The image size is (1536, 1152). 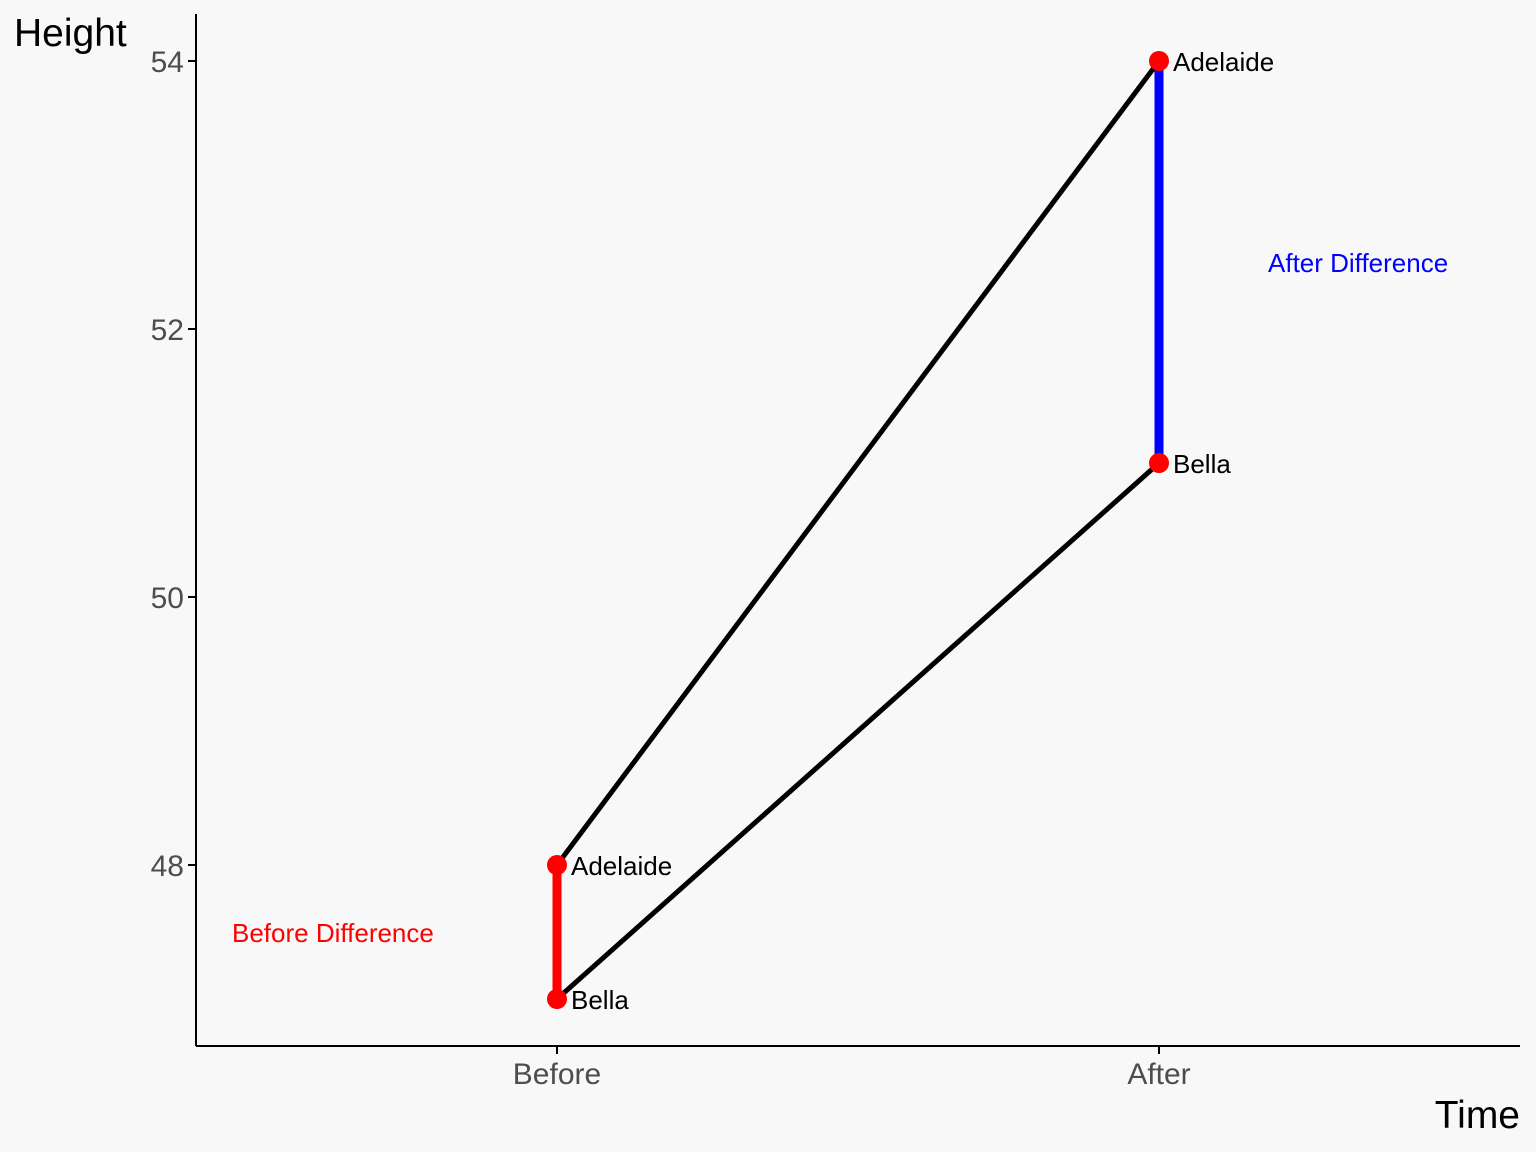 What do you see at coordinates (852, 1068) in the screenshot?
I see `x-axis-ticks: Before After` at bounding box center [852, 1068].